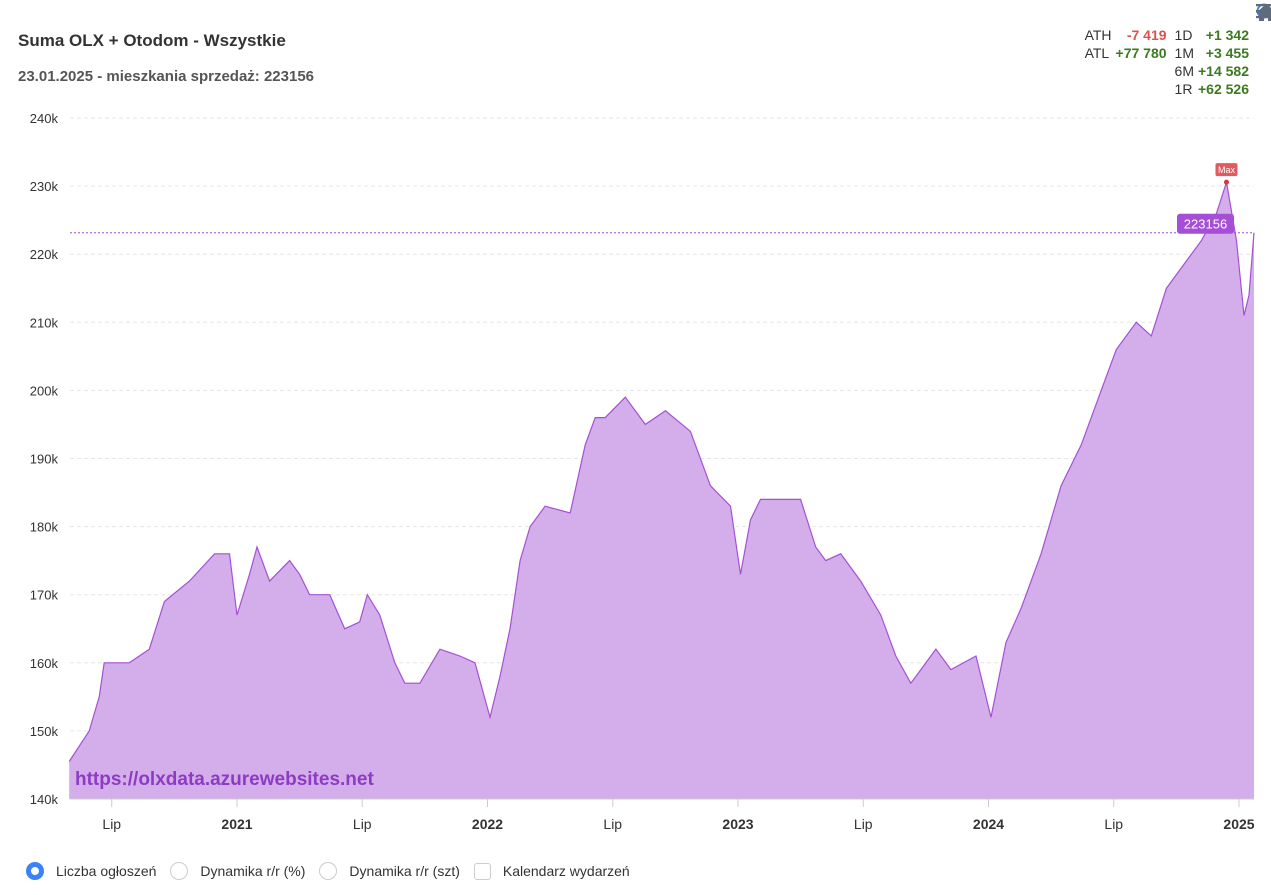 This screenshot has height=895, width=1271. What do you see at coordinates (1223, 71) in the screenshot?
I see `stat-change: +14 582` at bounding box center [1223, 71].